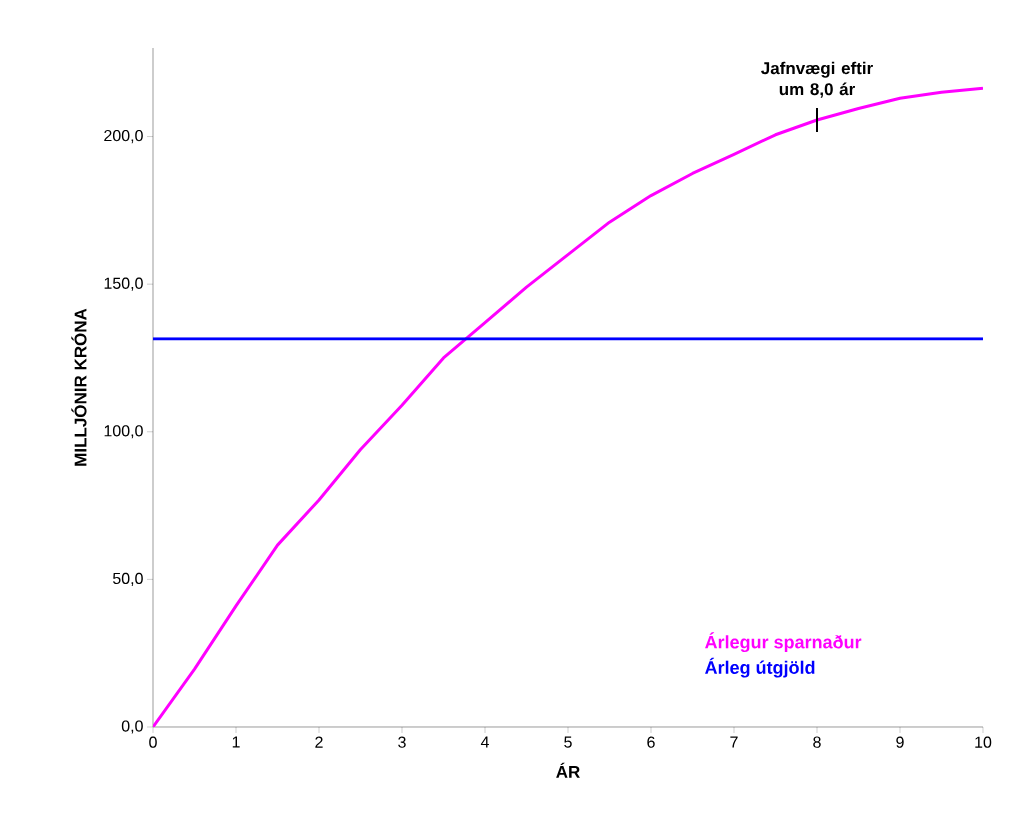  Describe the element at coordinates (123, 432) in the screenshot. I see `y-tick-label: 100,0` at that location.